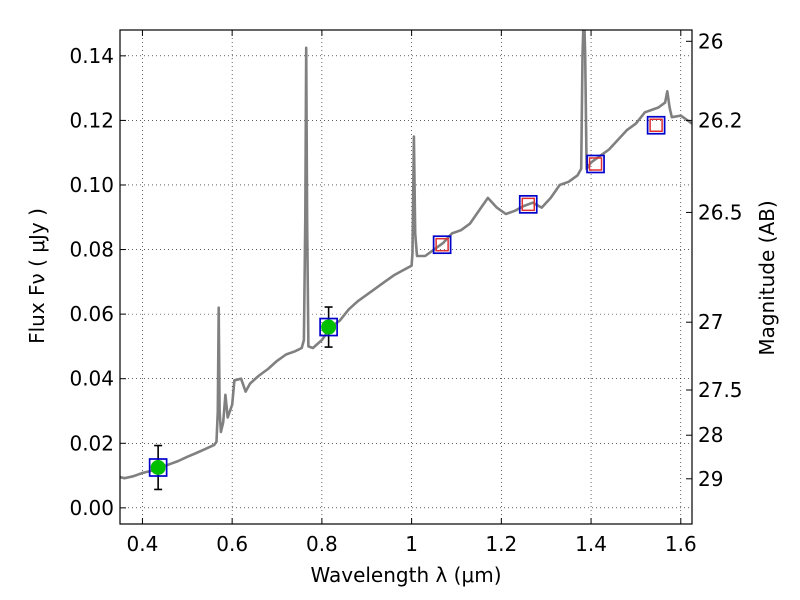 The width and height of the screenshot is (800, 600). What do you see at coordinates (91, 185) in the screenshot?
I see `y-tick-label: 0.10` at bounding box center [91, 185].